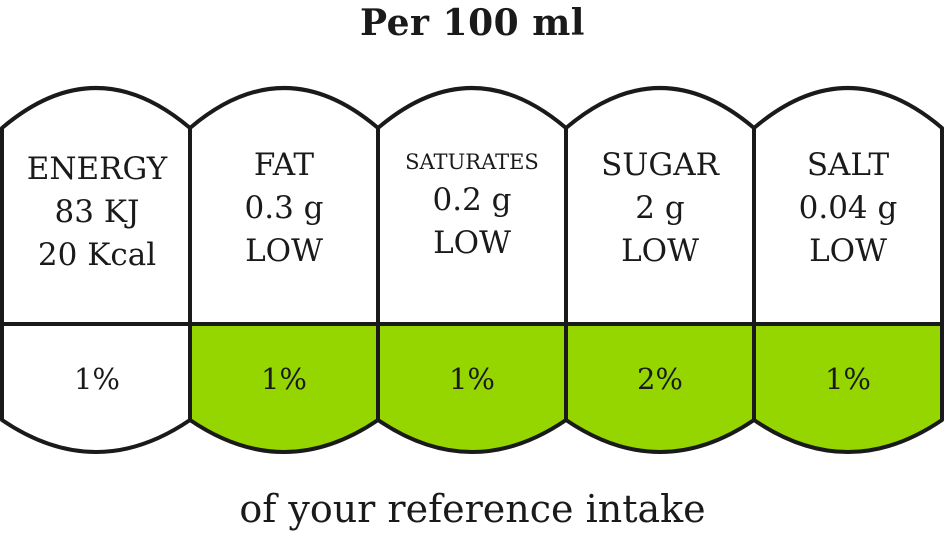 Image resolution: width=945 pixels, height=556 pixels. I want to click on pill-sugar-text: SUGAR 2 g LOW, so click(660, 208).